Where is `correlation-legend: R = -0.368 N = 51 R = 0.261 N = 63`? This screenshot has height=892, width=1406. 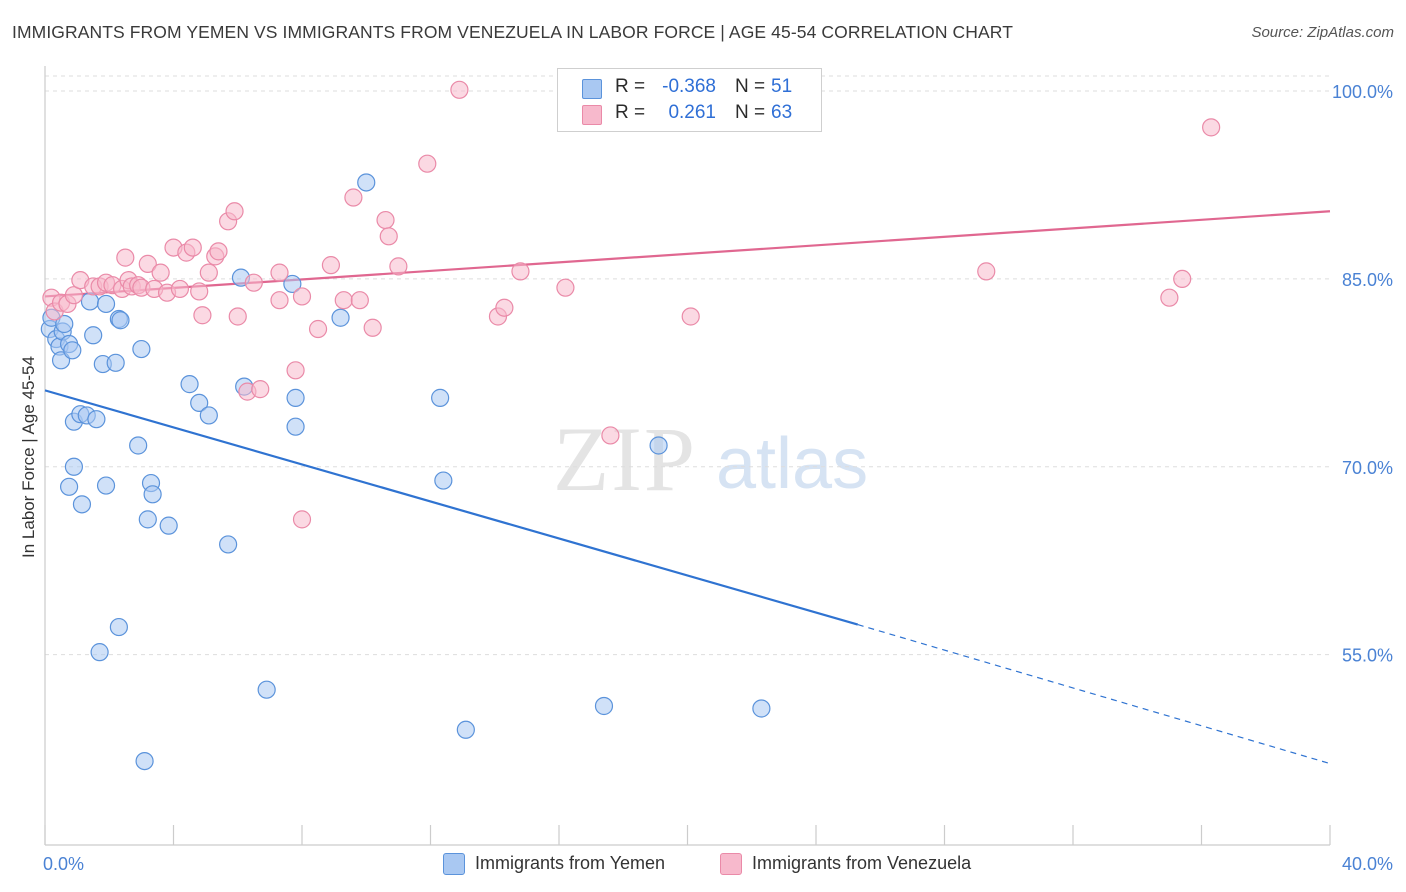
correlation-legend: R = -0.368 N = 51 R = 0.261 N = 63 is located at coordinates (689, 100).